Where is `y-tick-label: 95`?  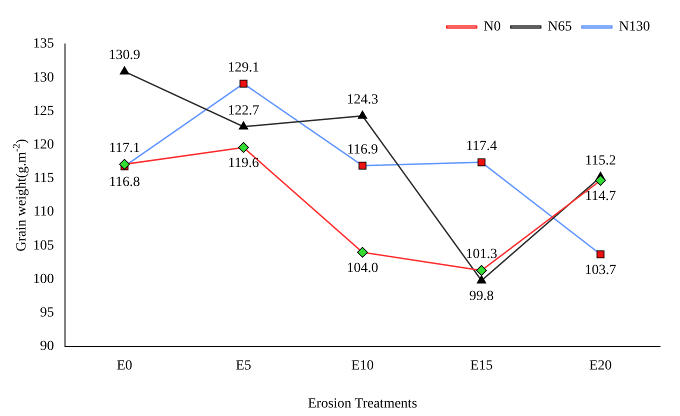
y-tick-label: 95 is located at coordinates (47, 312).